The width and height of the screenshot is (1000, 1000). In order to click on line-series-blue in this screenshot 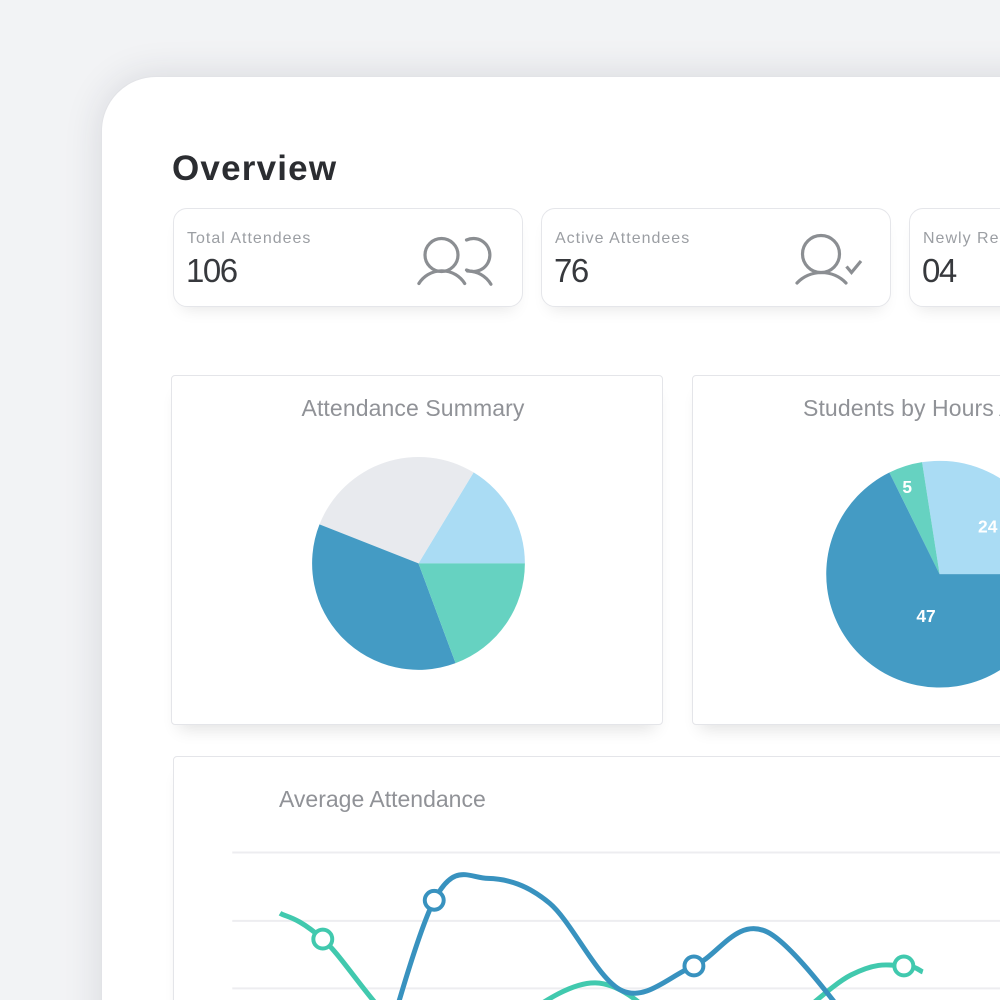, I will do `click(616, 936)`.